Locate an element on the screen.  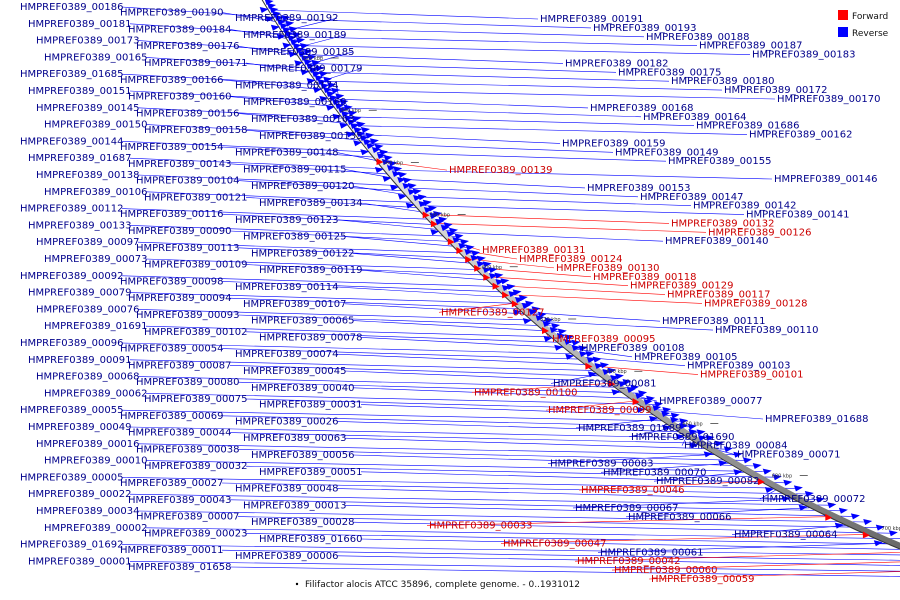
gene-label: HMPREF0389_00042 is located at coordinates (628, 561).